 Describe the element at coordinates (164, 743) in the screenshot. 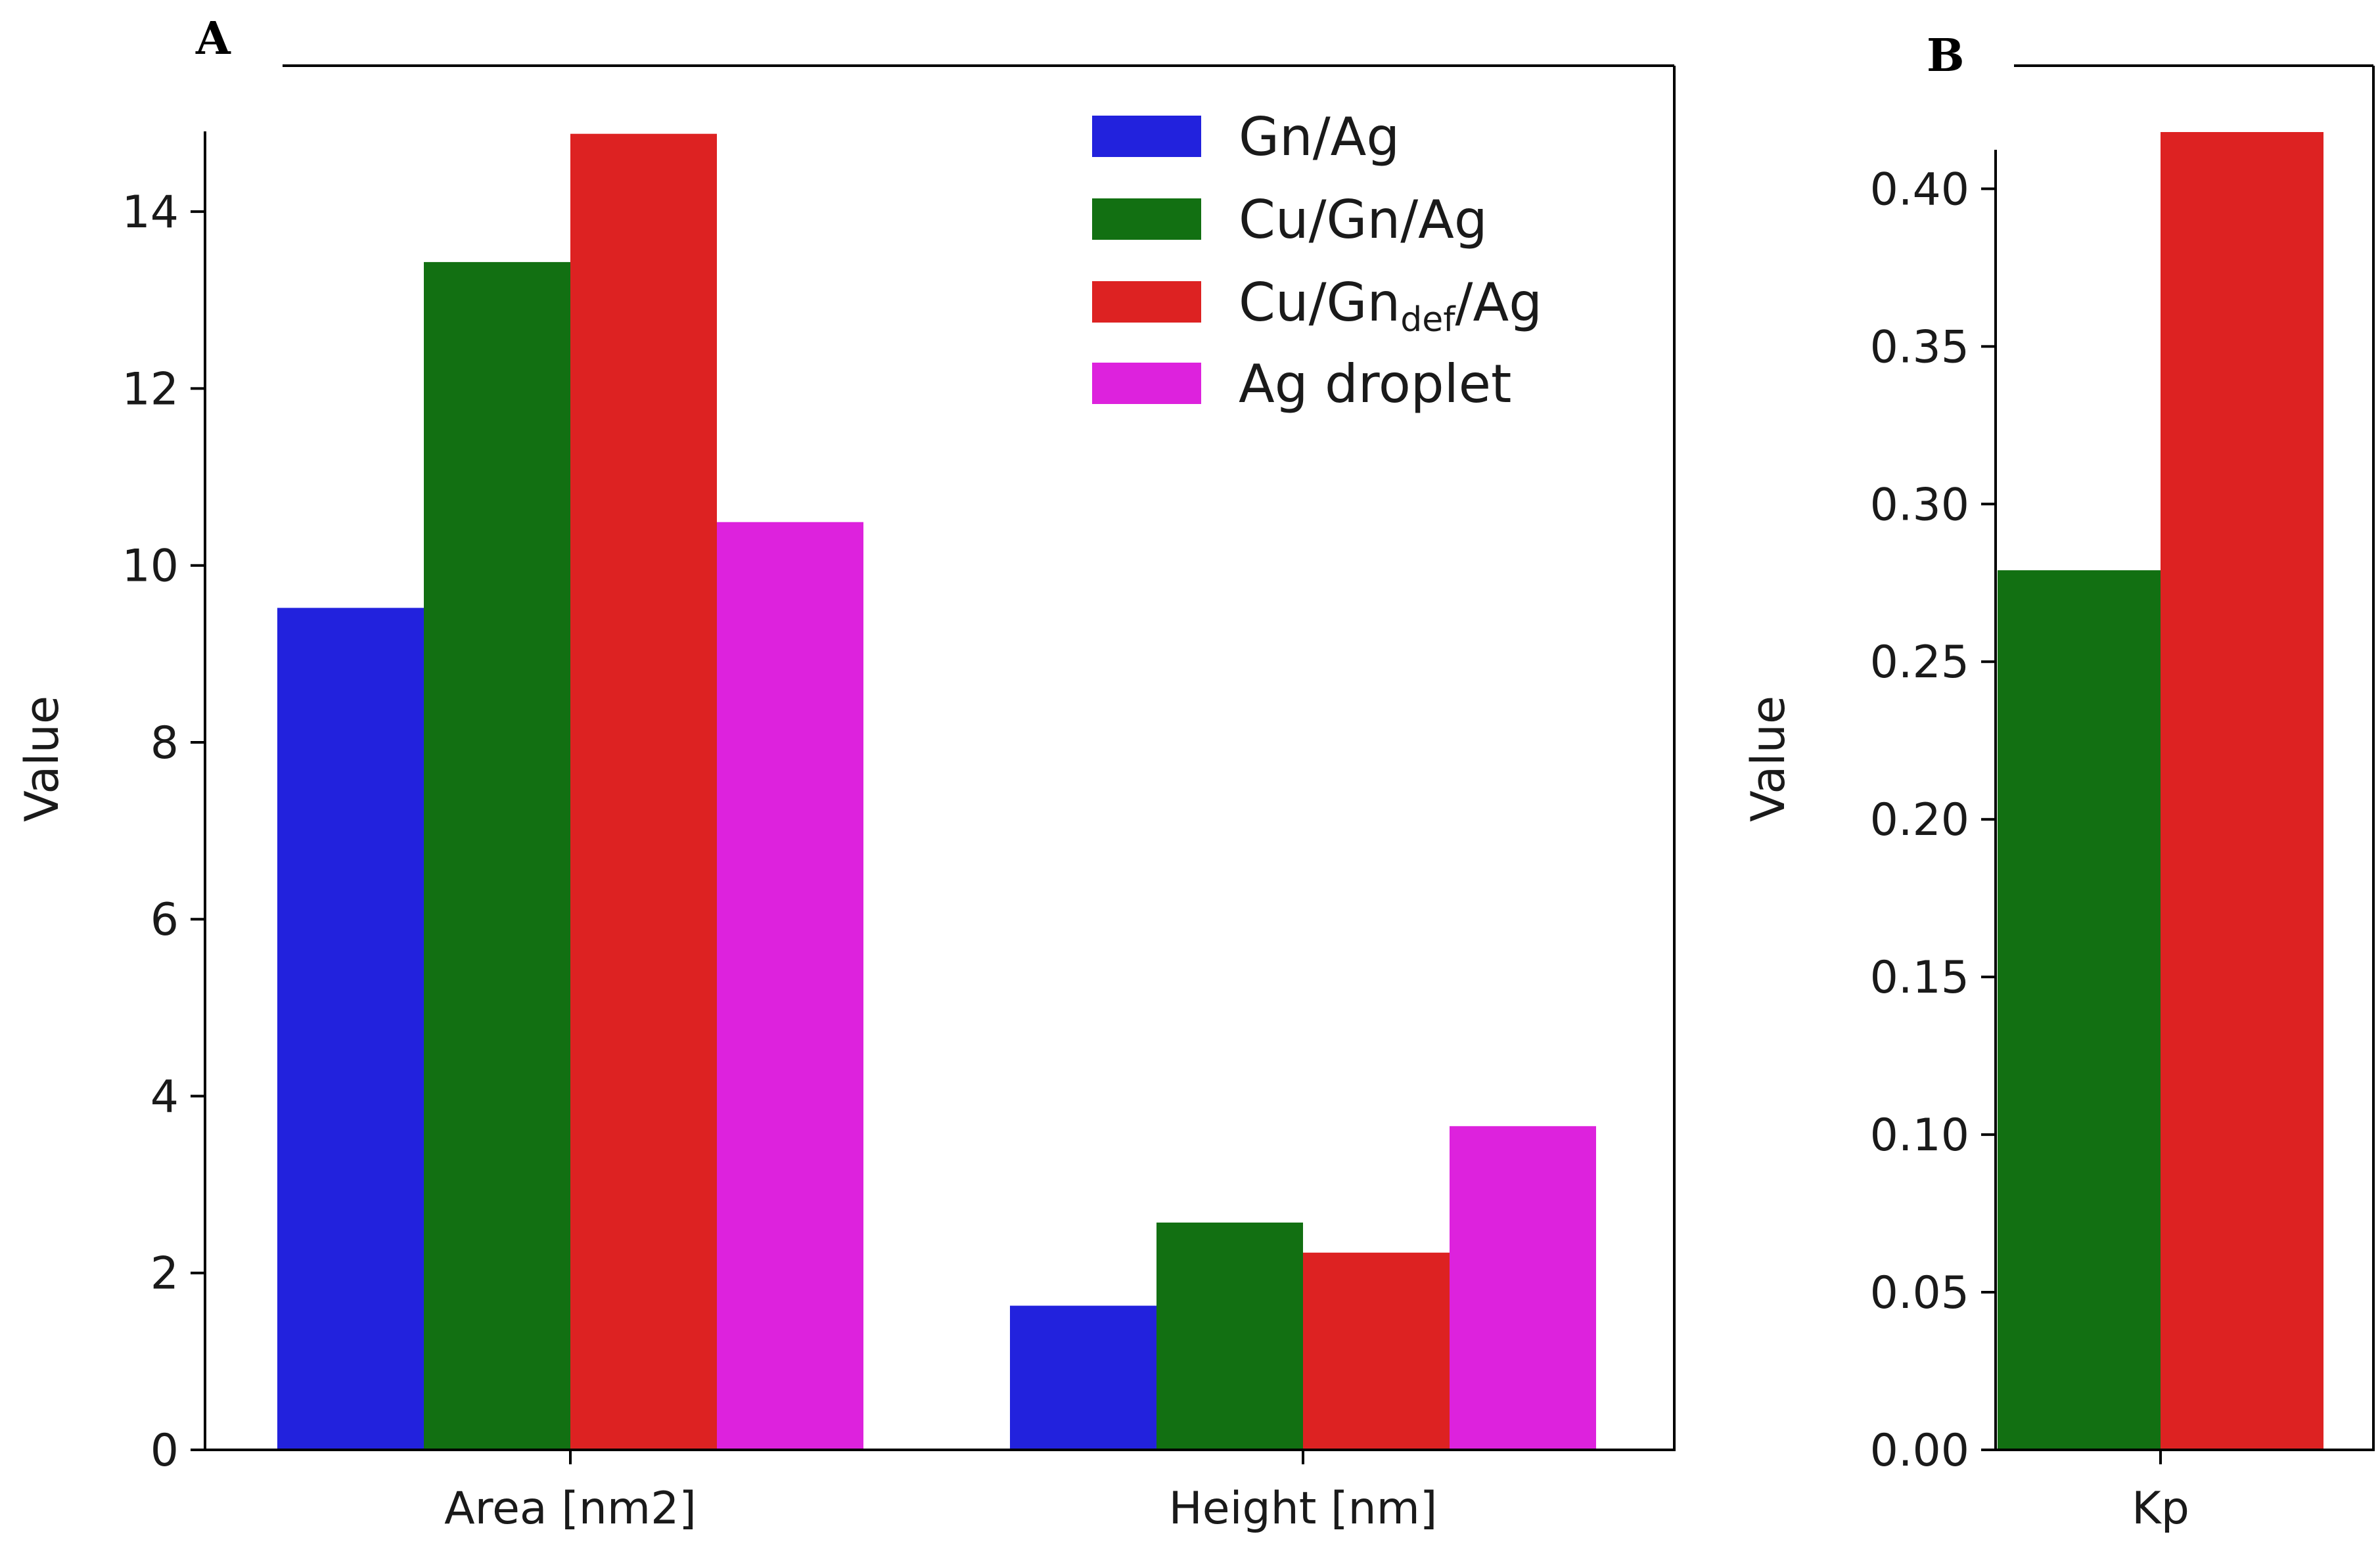

I see `panel-a-y-tick-label: 8` at that location.